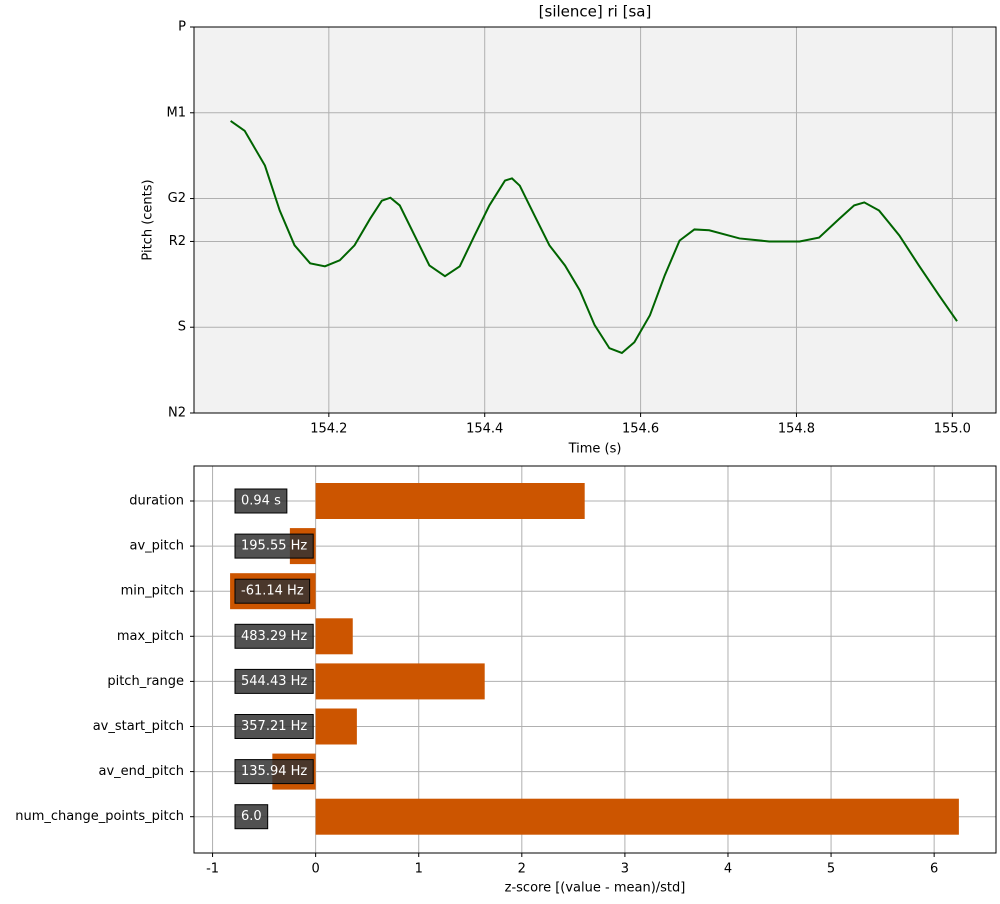 This screenshot has width=1000, height=904. I want to click on y-axis-label: Pitch (cents), so click(148, 219).